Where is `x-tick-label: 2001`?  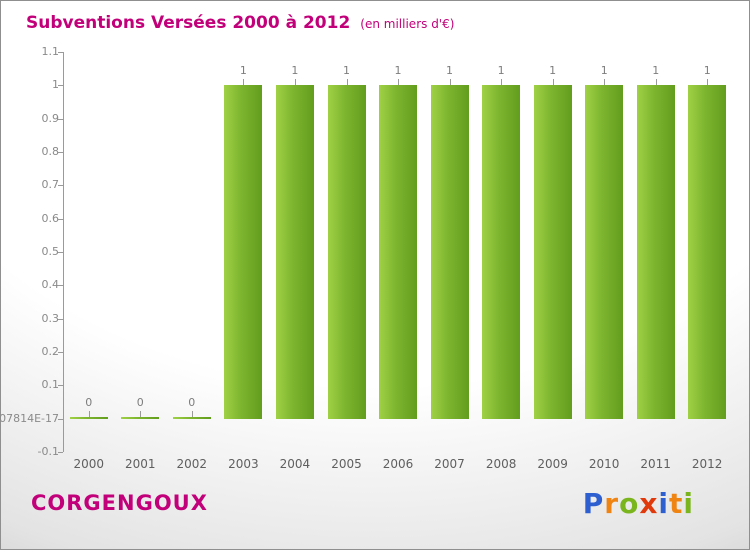
x-tick-label: 2001 is located at coordinates (140, 464).